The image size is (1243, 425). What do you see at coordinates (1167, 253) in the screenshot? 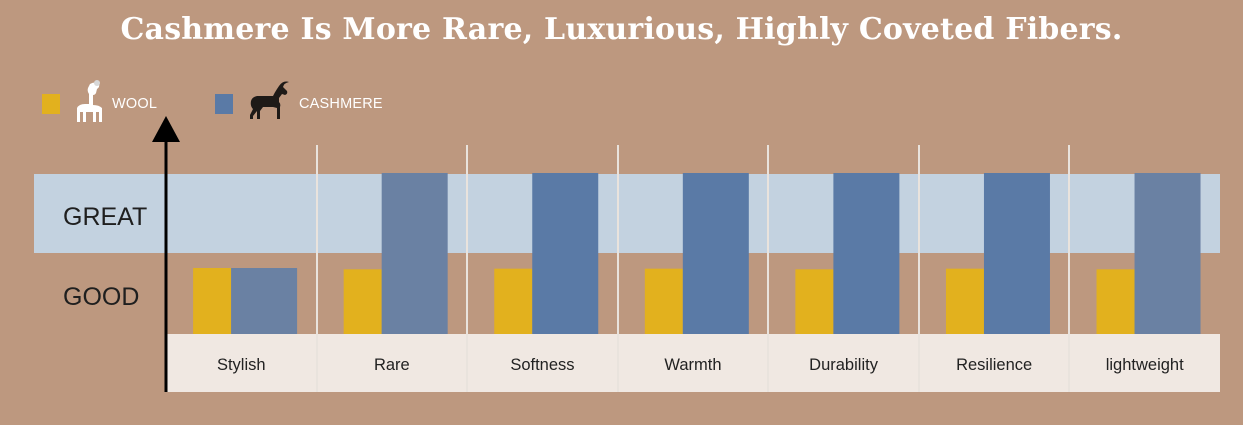
I see `bar-cashmere-lightweight` at bounding box center [1167, 253].